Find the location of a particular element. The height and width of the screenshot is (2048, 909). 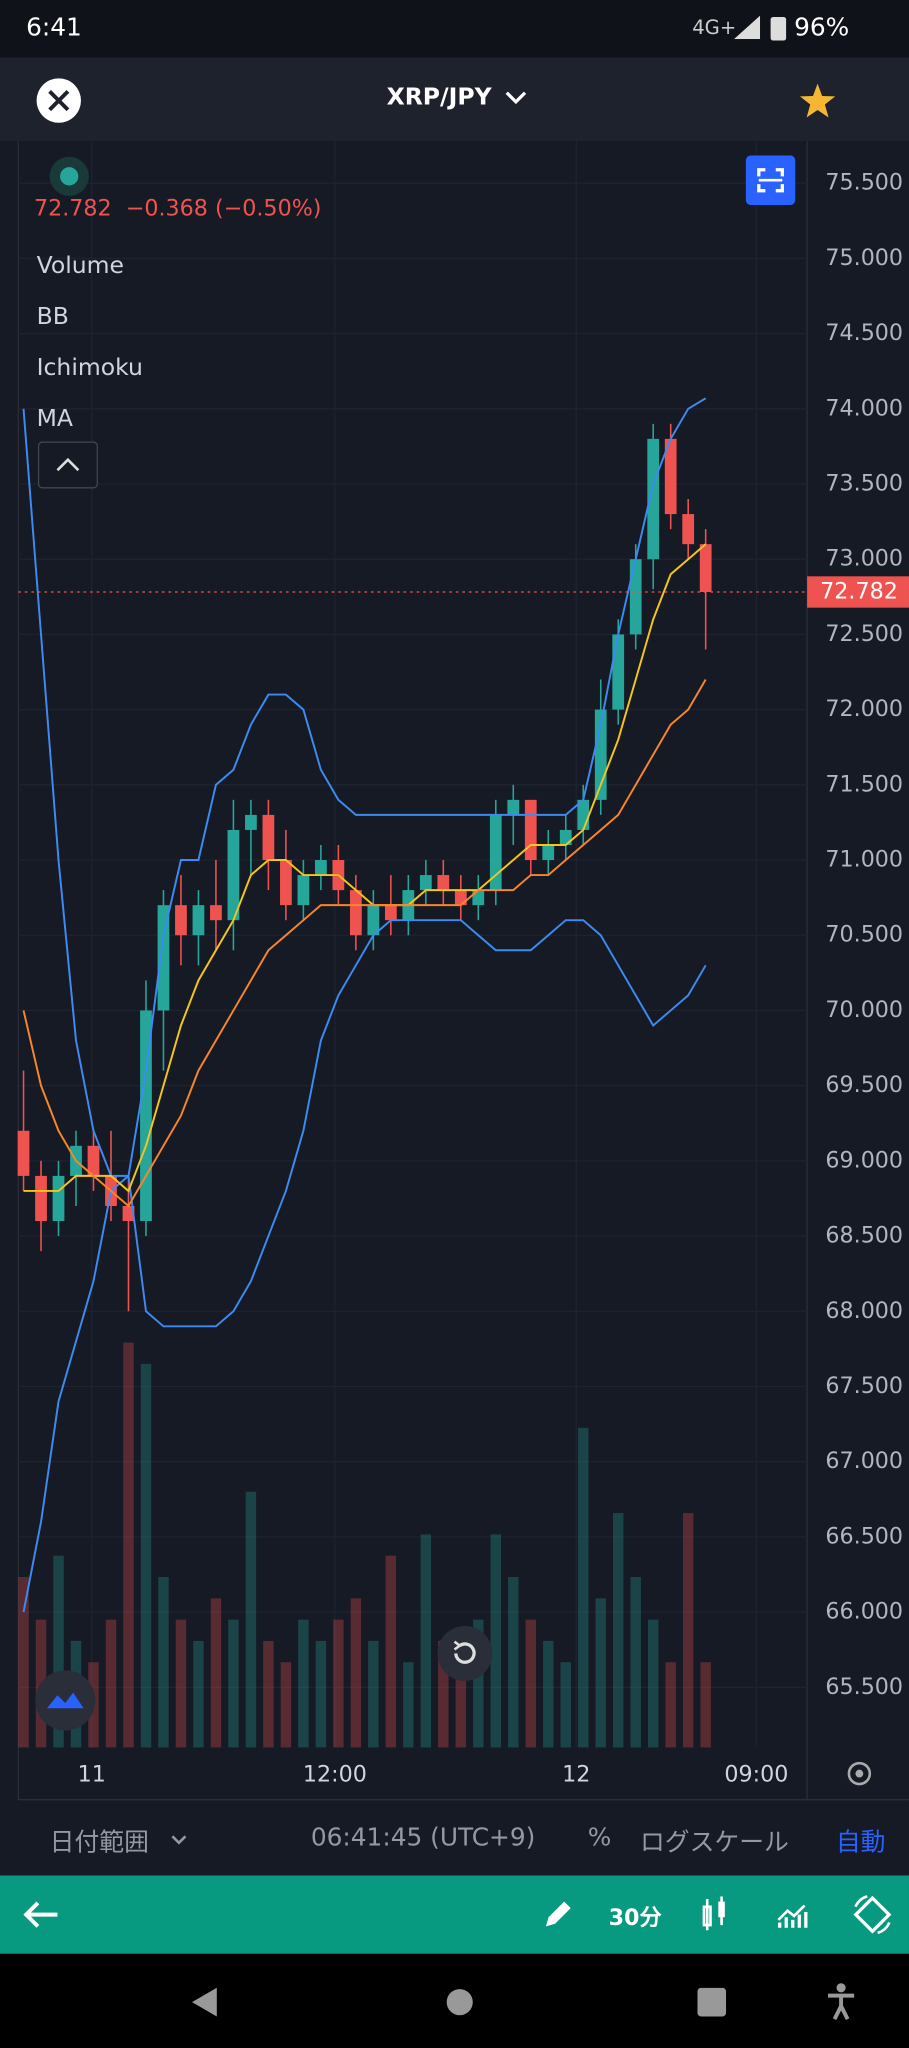

x-tick-label: 12 is located at coordinates (576, 1774).